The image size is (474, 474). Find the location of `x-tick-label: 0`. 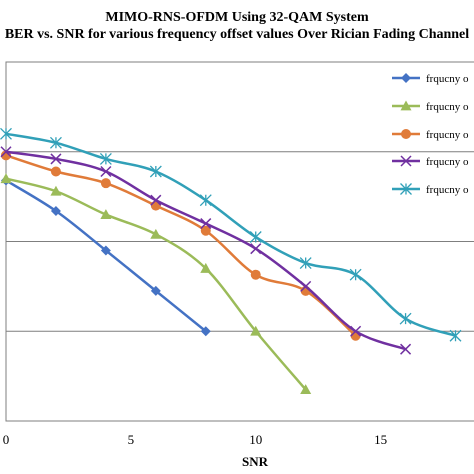

x-tick-label: 0 is located at coordinates (6, 439).